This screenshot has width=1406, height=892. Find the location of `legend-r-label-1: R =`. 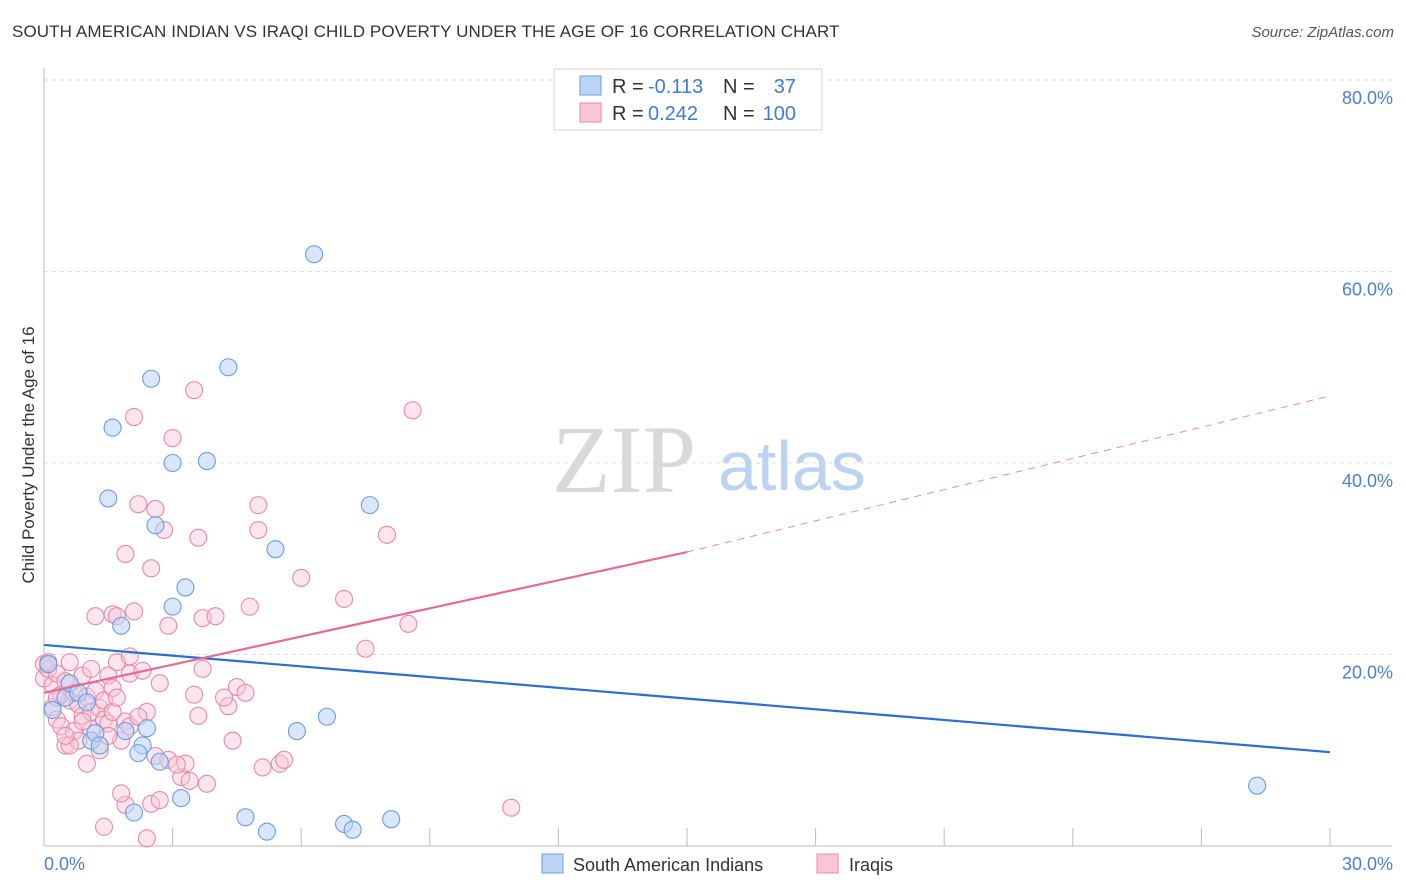

legend-r-label-1: R = is located at coordinates (628, 87).